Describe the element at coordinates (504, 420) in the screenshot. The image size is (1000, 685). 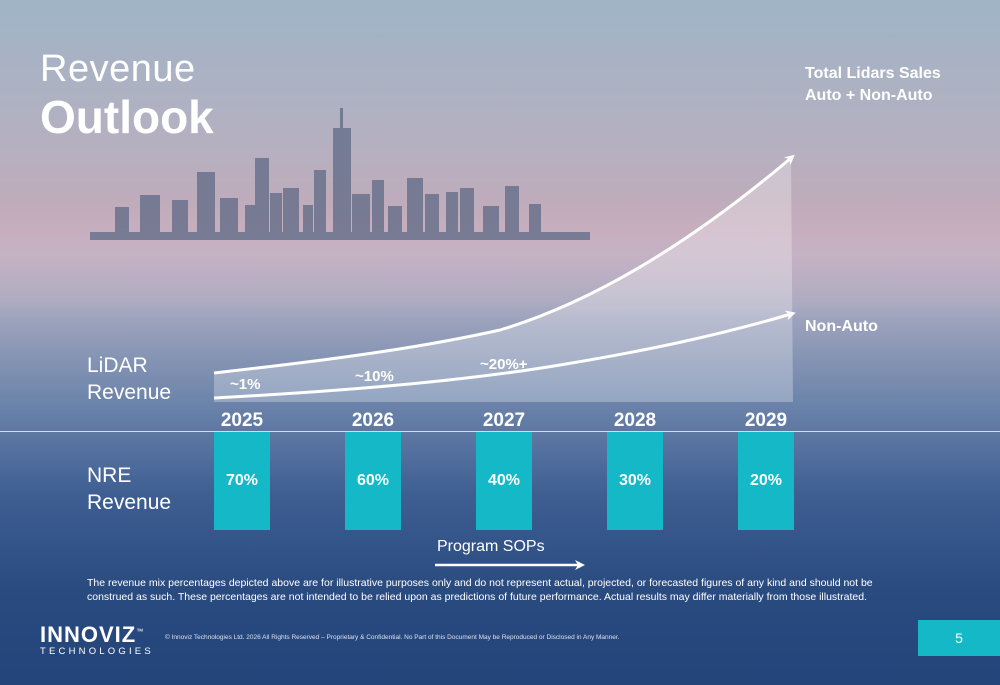
I see `year-label-2027: 2027` at that location.